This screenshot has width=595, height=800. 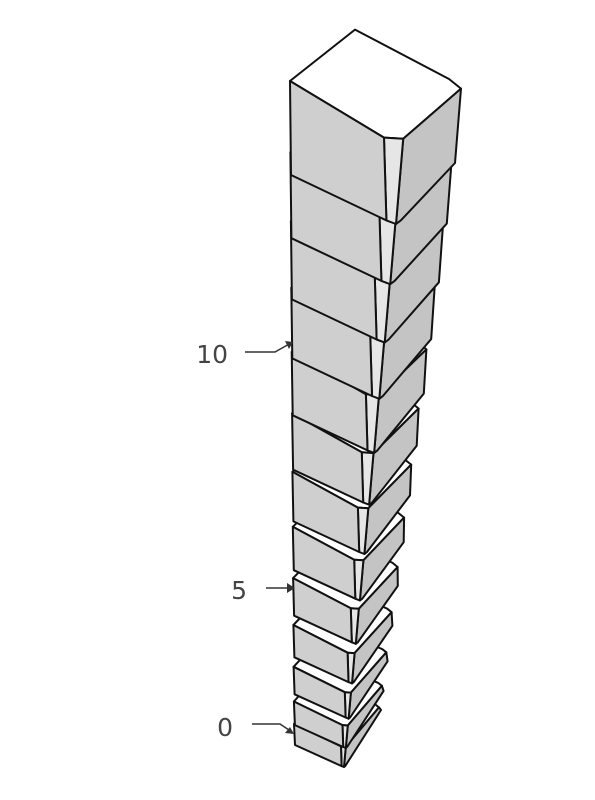 I want to click on label-10: 10, so click(x=212, y=354).